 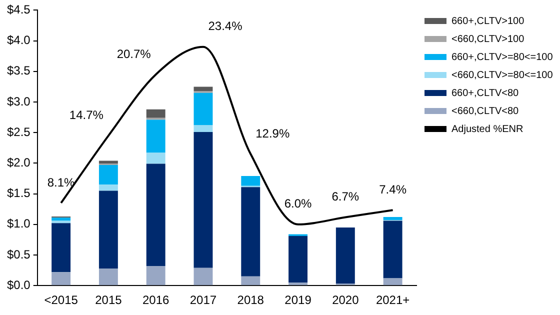 What do you see at coordinates (486, 93) in the screenshot?
I see `legend-label: 660+,CLTV<80` at bounding box center [486, 93].